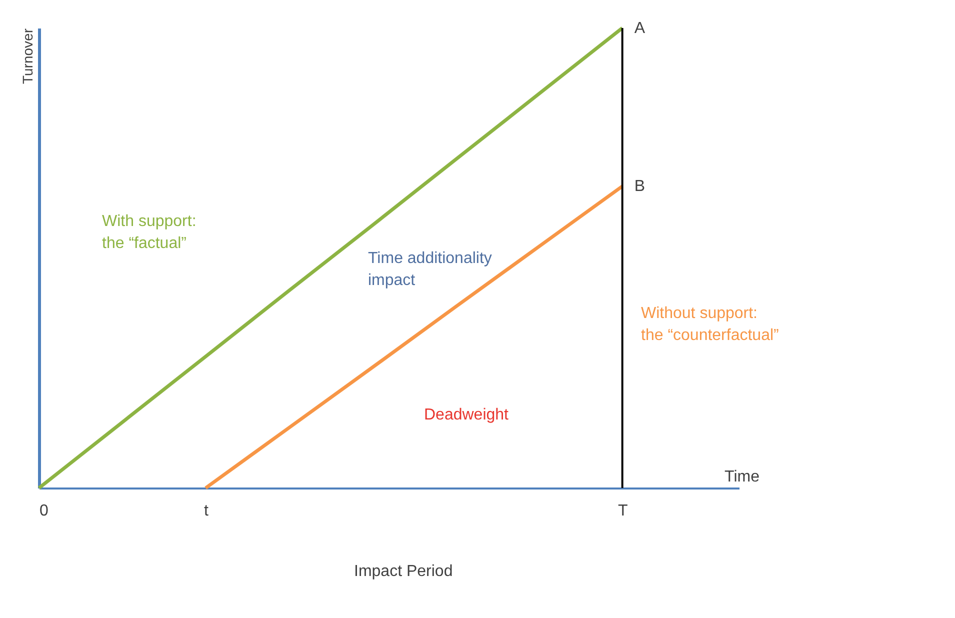 This screenshot has width=955, height=618. I want to click on annotation: Without support: the “counterfactual”, so click(710, 324).